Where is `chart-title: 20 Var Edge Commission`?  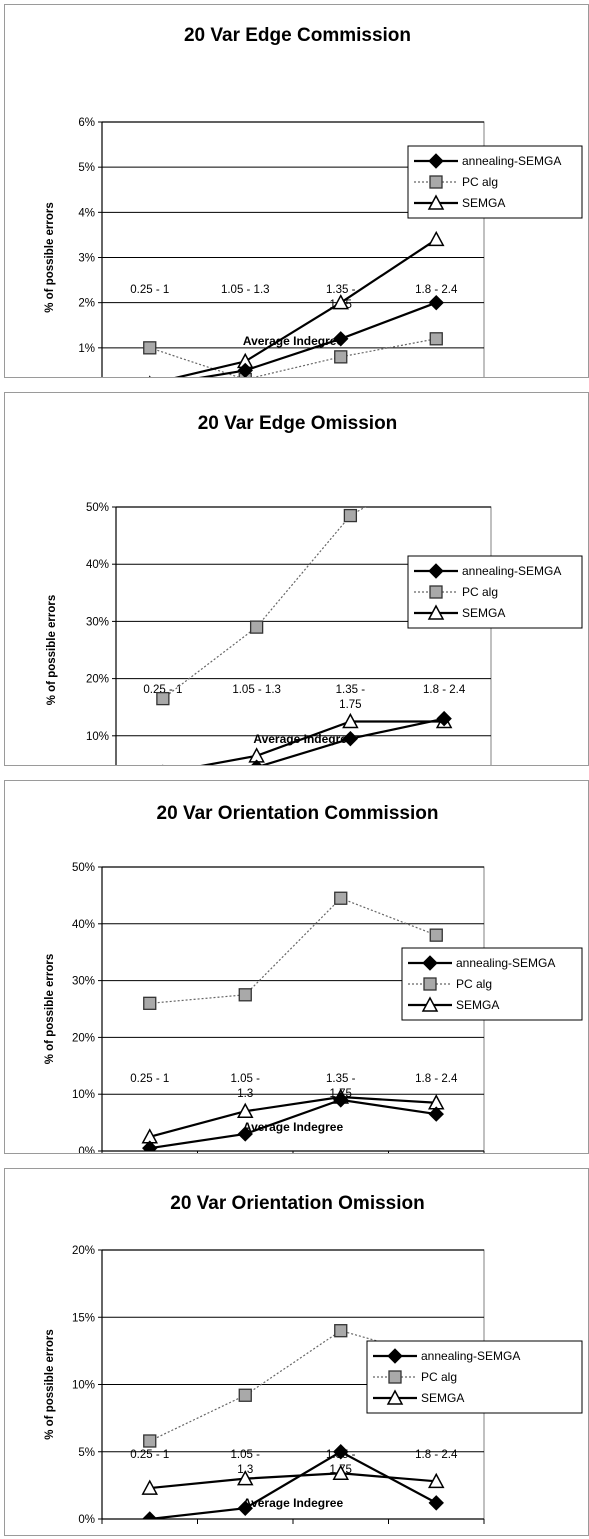
chart-title: 20 Var Edge Commission is located at coordinates (297, 35).